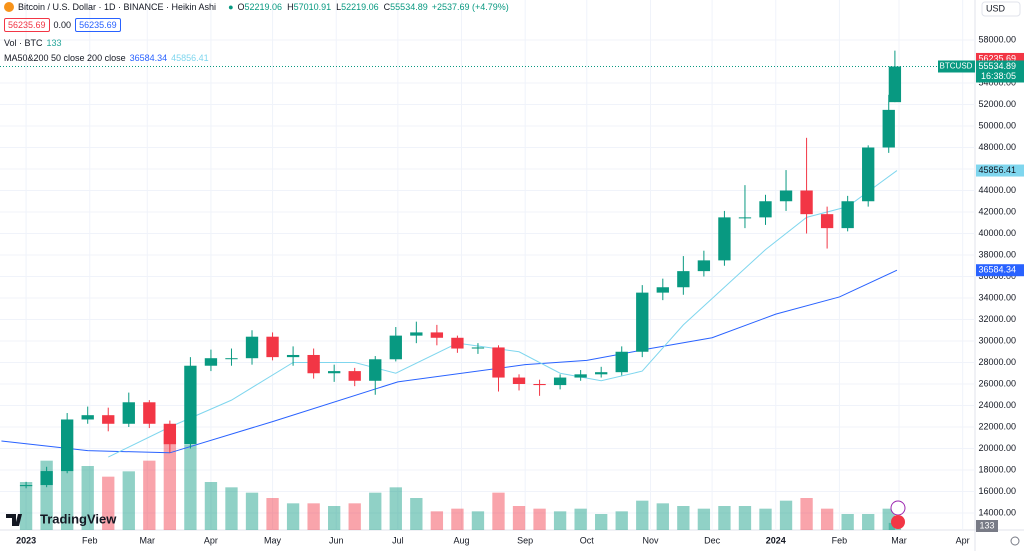 The width and height of the screenshot is (1024, 551). What do you see at coordinates (996, 8) in the screenshot?
I see `currency: USD` at bounding box center [996, 8].